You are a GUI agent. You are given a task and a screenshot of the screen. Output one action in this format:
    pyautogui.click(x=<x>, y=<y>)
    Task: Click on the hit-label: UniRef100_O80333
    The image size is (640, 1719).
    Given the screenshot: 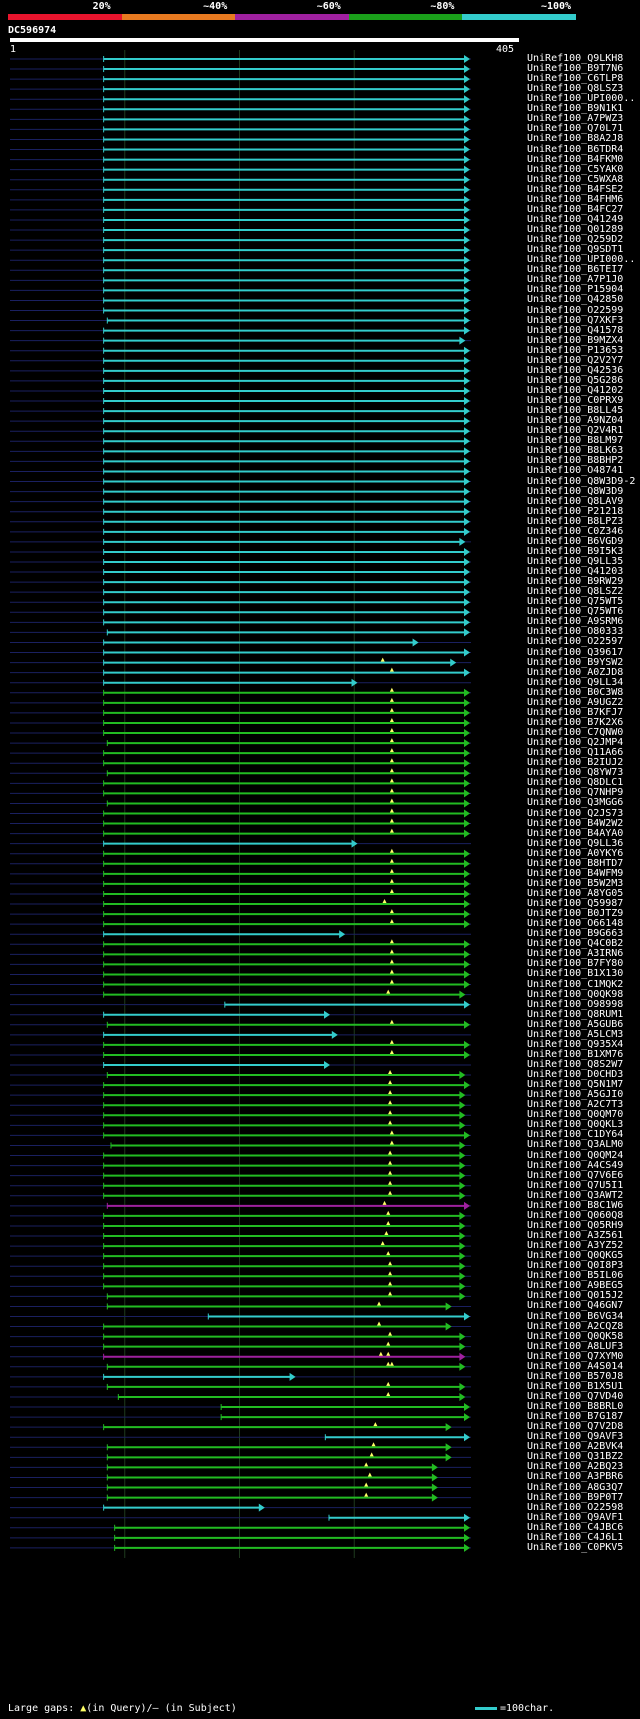 What is the action you would take?
    pyautogui.click(x=575, y=632)
    